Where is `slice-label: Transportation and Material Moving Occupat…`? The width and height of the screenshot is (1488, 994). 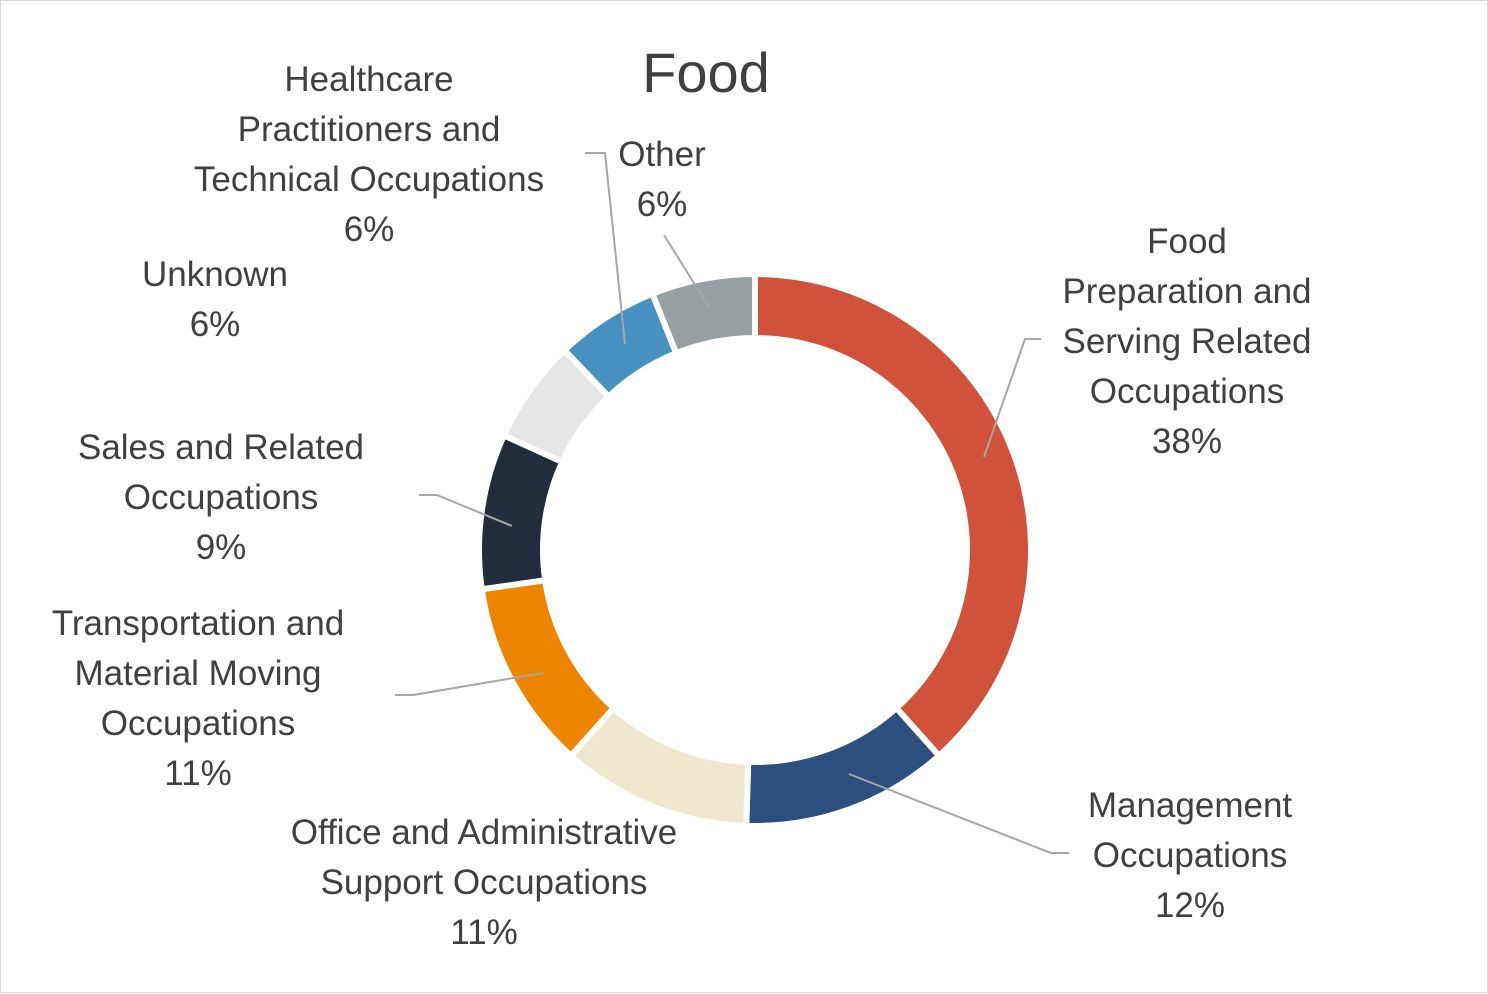
slice-label: Transportation and Material Moving Occupat… is located at coordinates (198, 698).